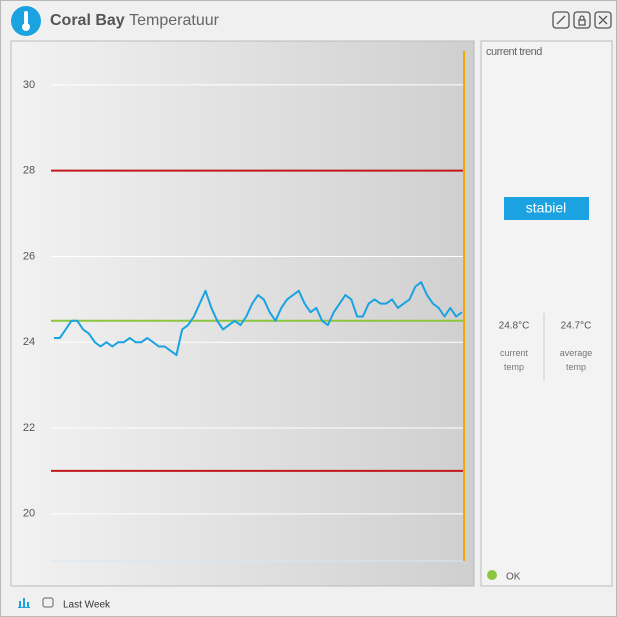  Describe the element at coordinates (603, 20) in the screenshot. I see `close-button` at that location.